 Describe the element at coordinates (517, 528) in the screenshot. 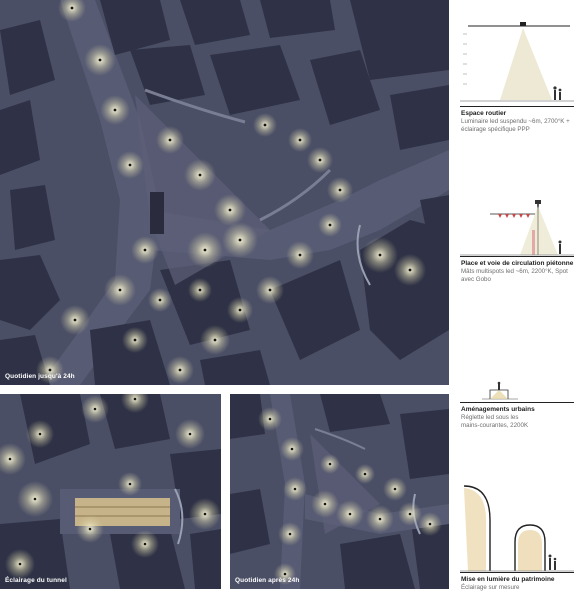

I see `heritage-arch-section-icon` at that location.